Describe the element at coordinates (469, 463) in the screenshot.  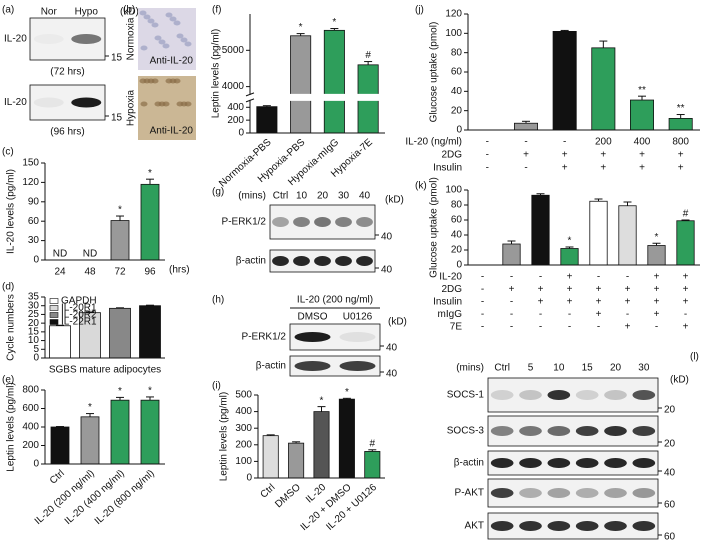
I see `row-label: β-actin` at that location.